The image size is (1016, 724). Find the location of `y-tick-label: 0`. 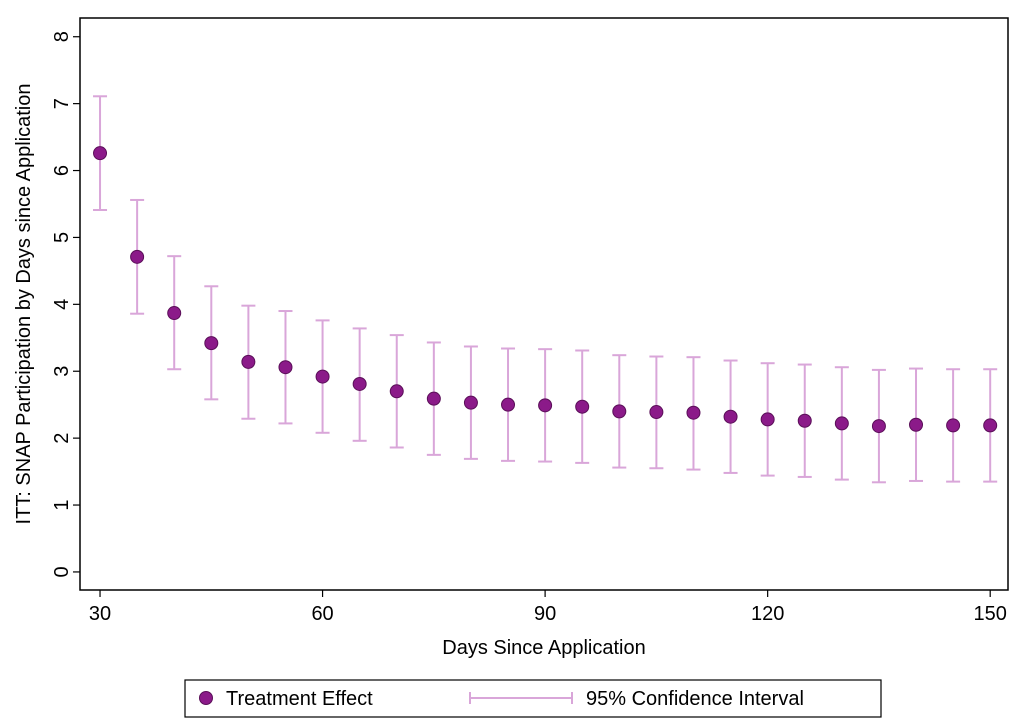

y-tick-label: 0 is located at coordinates (62, 571).